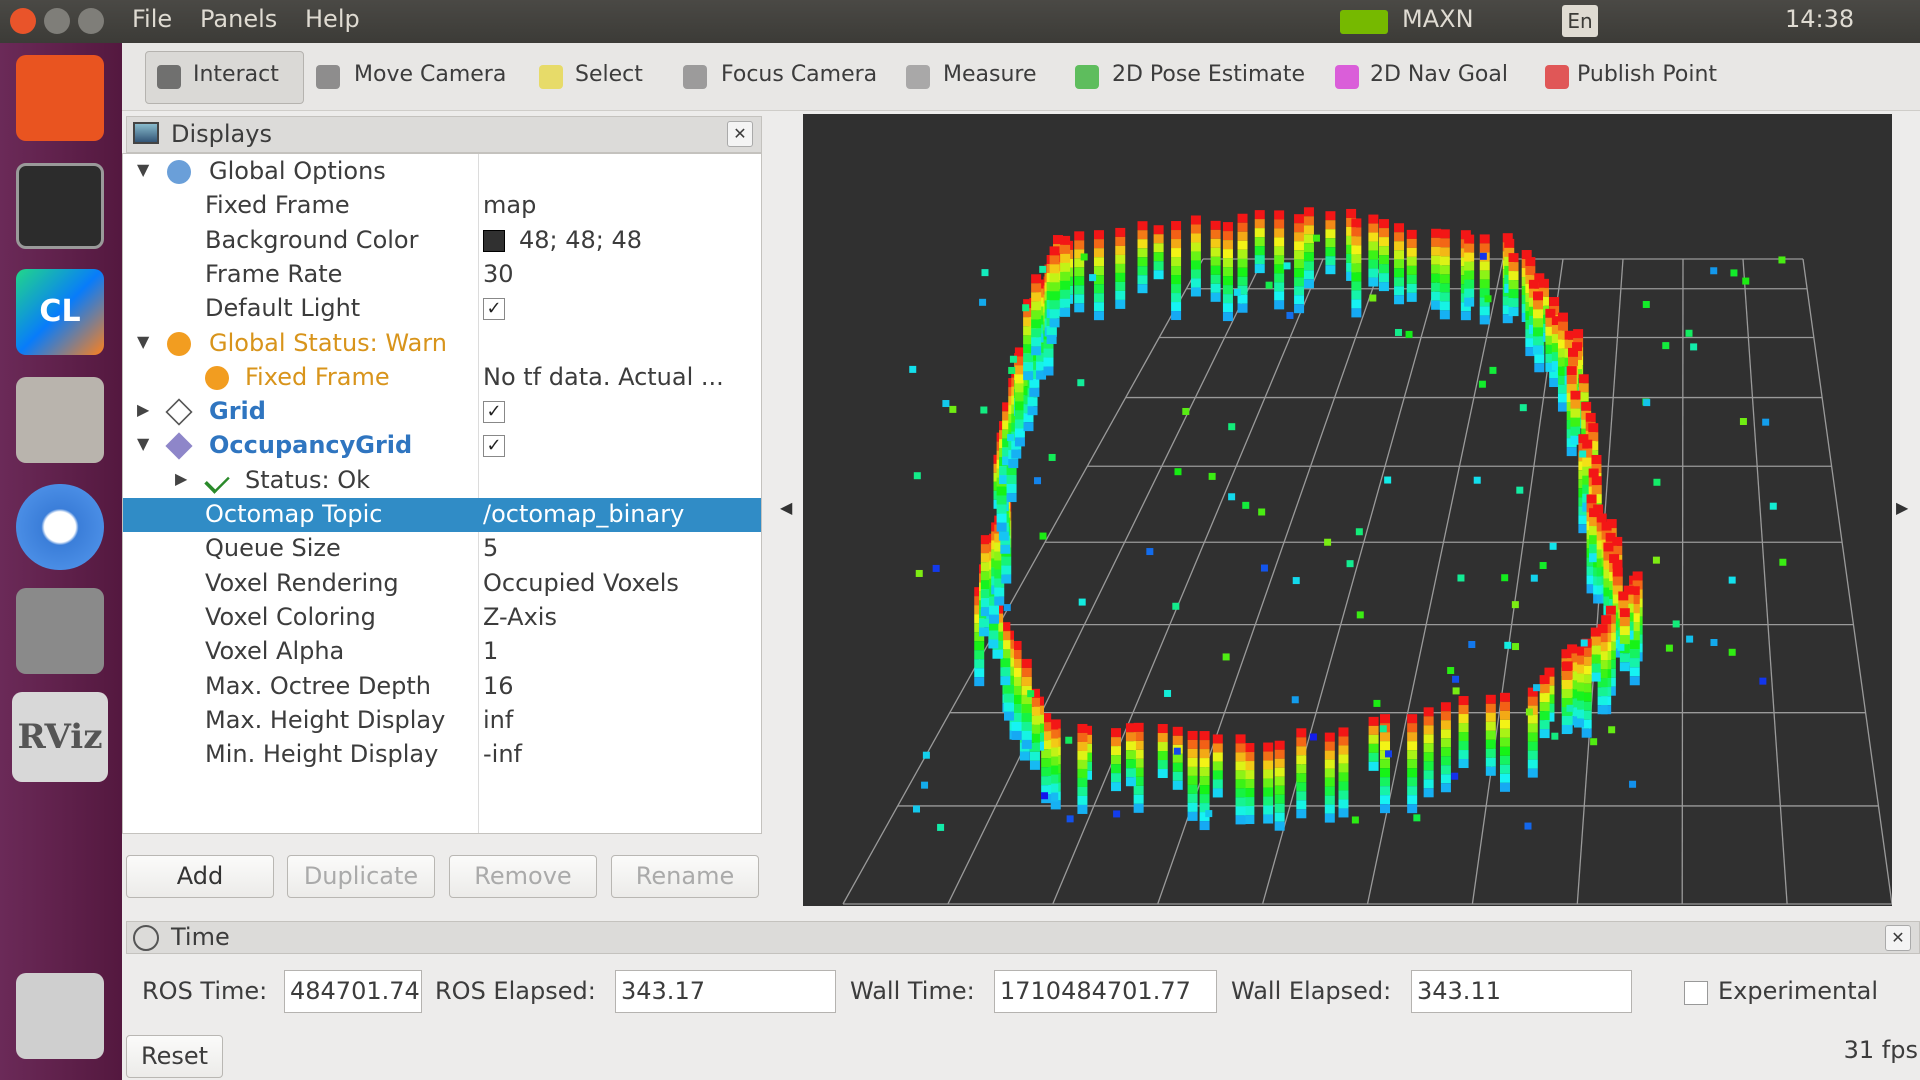  I want to click on property-value: 5, so click(491, 548).